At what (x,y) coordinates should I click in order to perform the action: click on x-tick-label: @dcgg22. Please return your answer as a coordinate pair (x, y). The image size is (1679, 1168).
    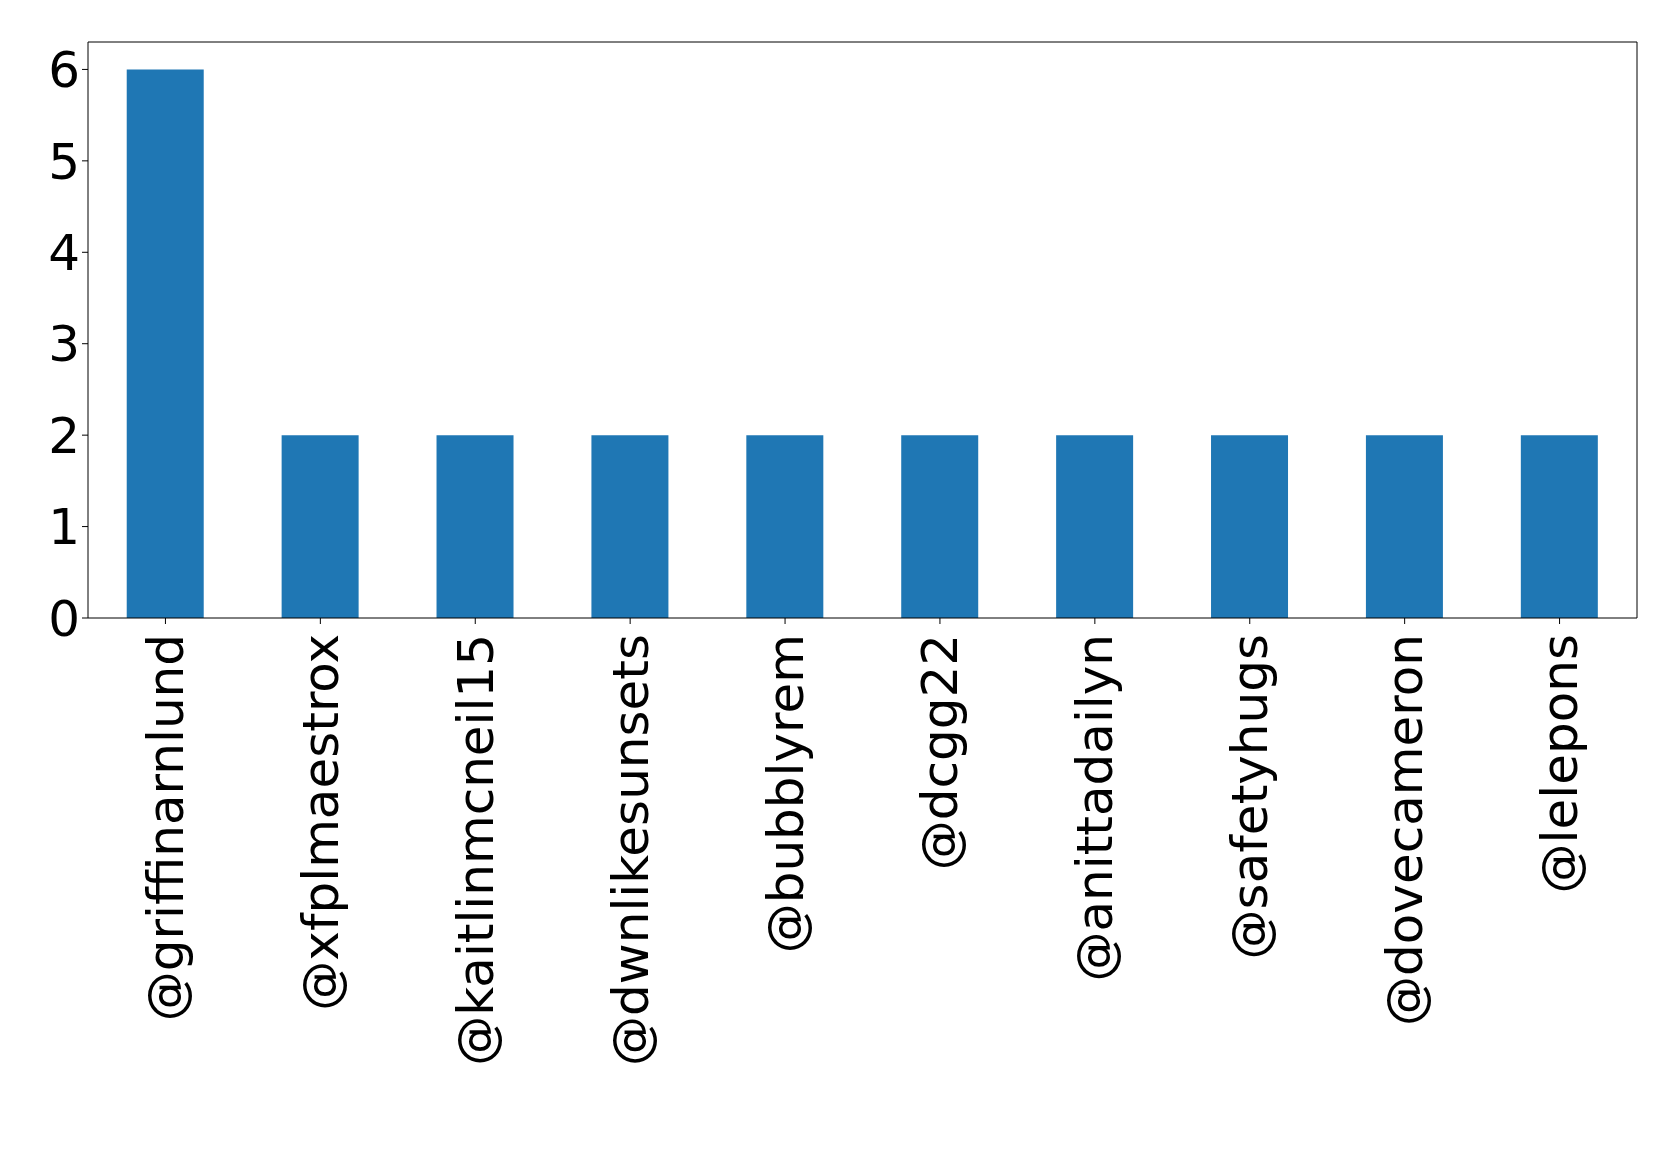
    Looking at the image, I should click on (940, 752).